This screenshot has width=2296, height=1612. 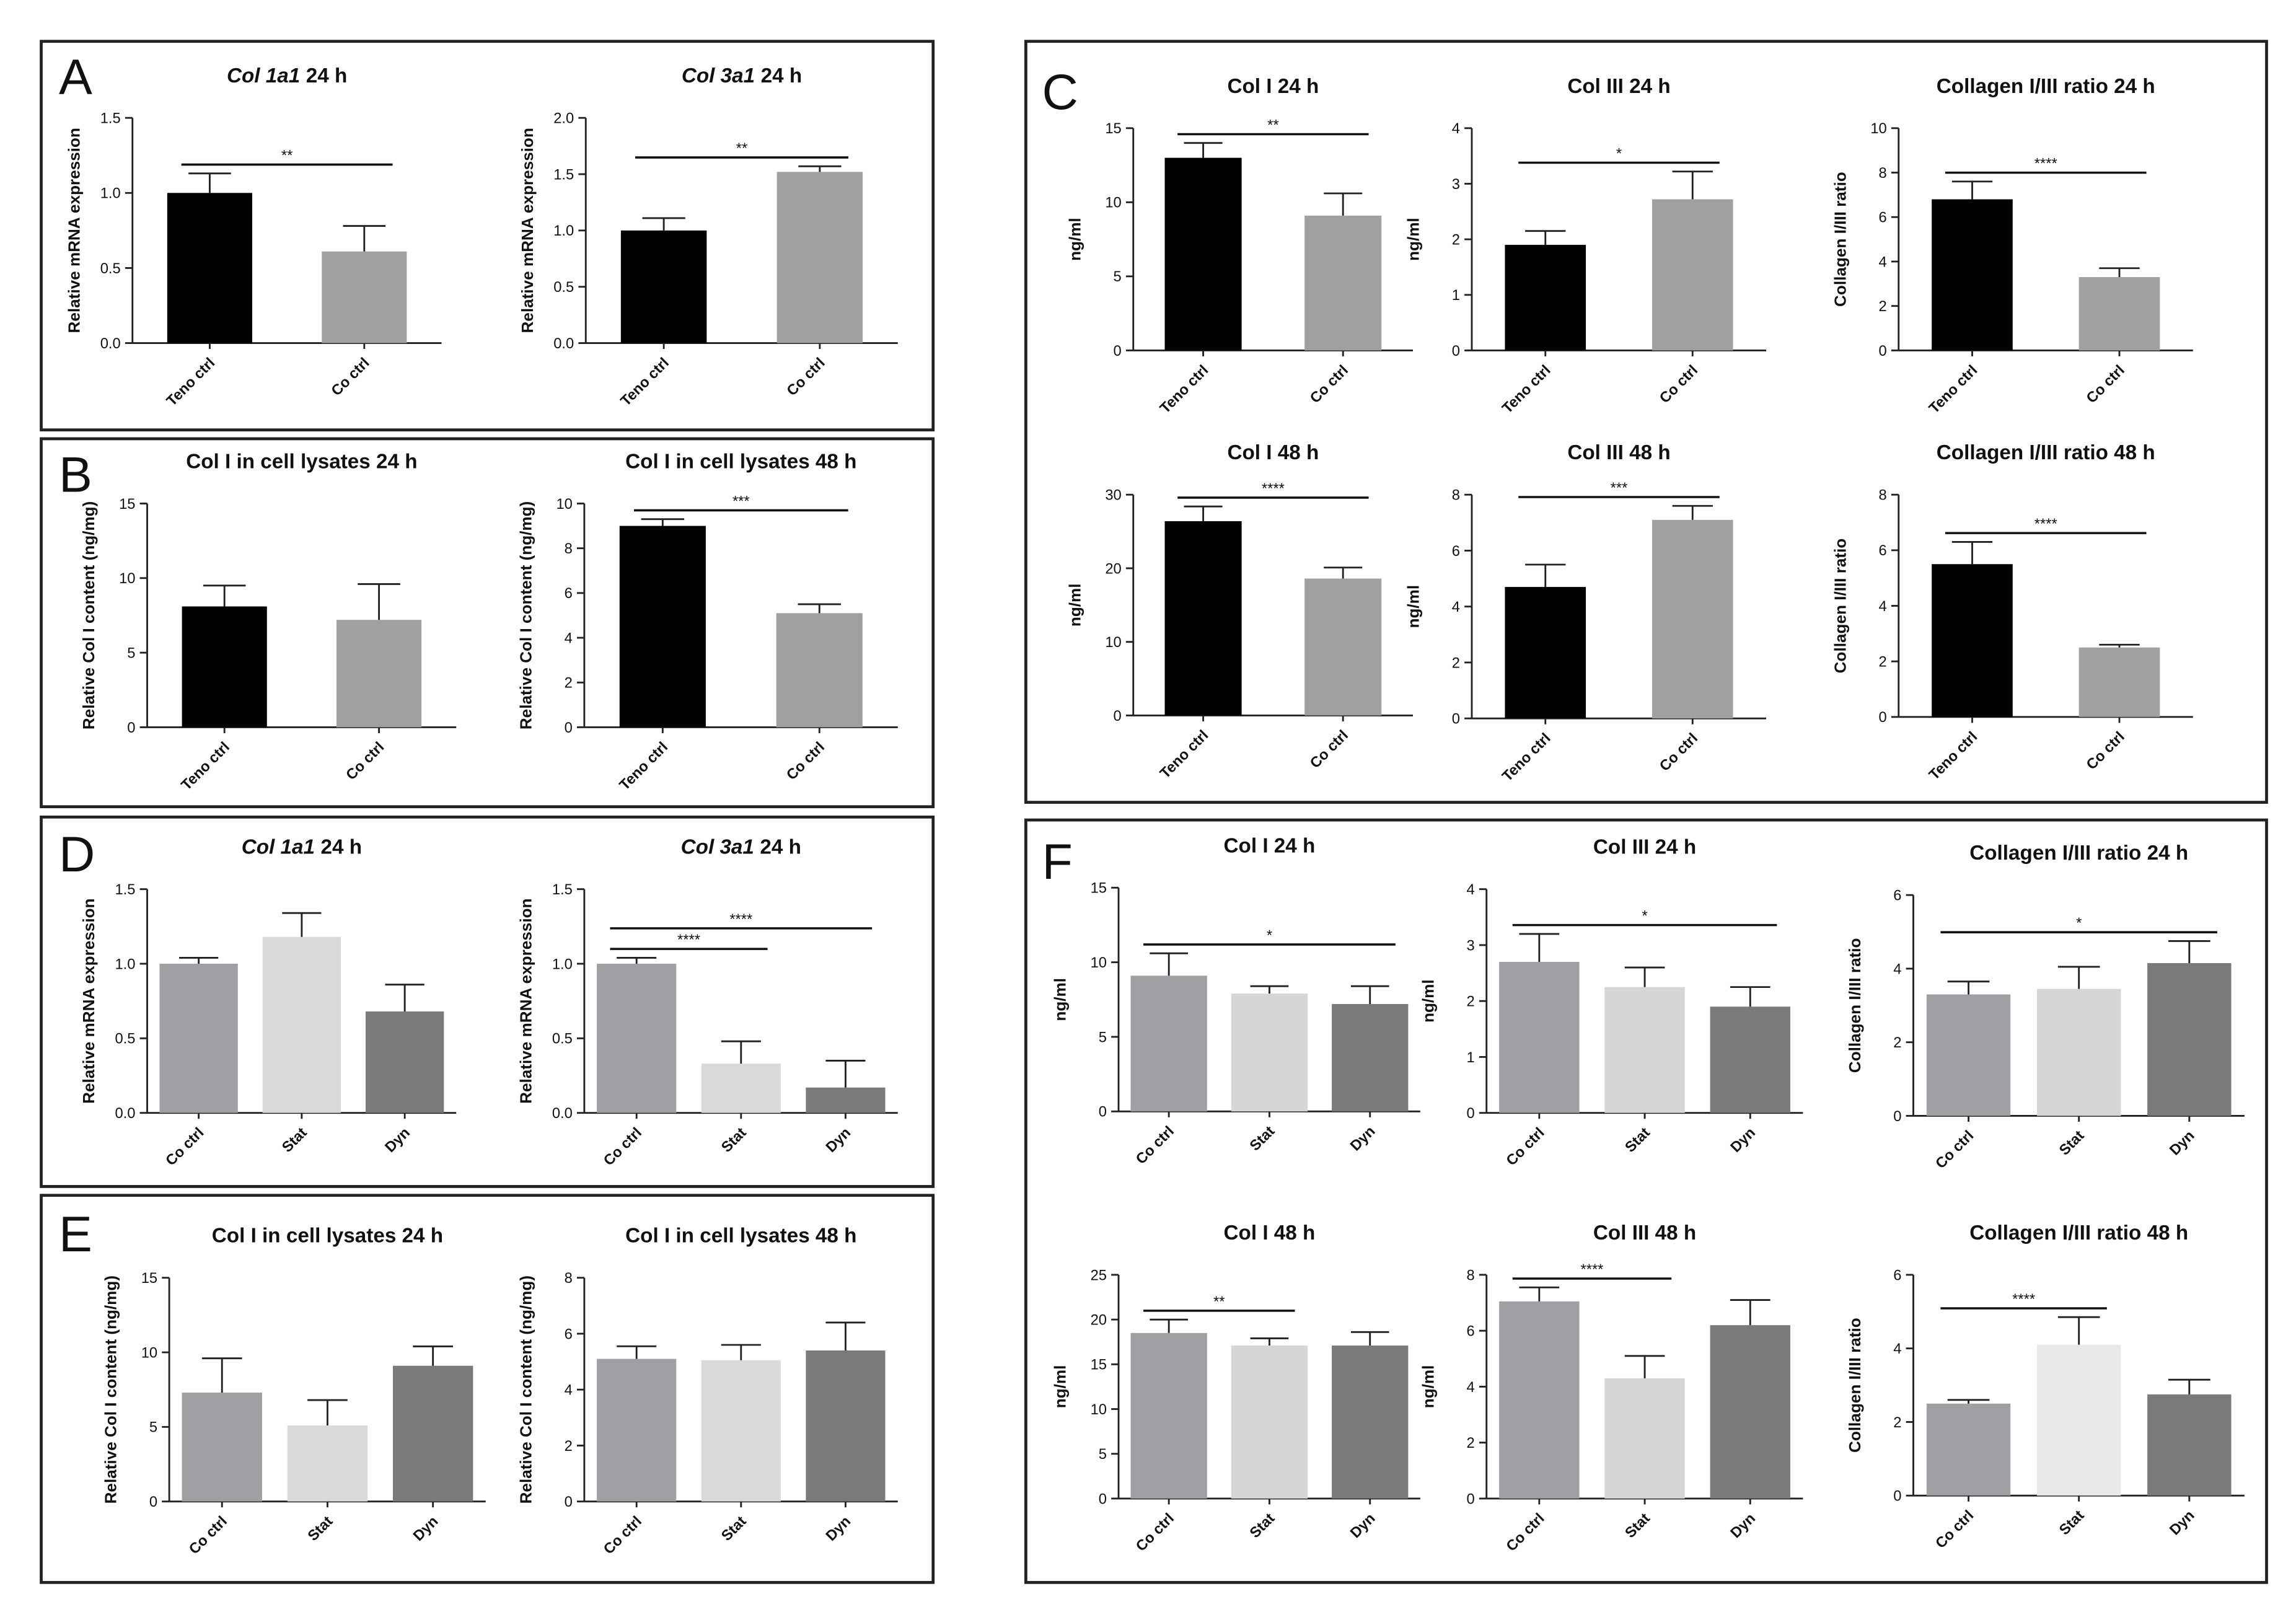 I want to click on title-text: Col I 48 h, so click(x=1273, y=452).